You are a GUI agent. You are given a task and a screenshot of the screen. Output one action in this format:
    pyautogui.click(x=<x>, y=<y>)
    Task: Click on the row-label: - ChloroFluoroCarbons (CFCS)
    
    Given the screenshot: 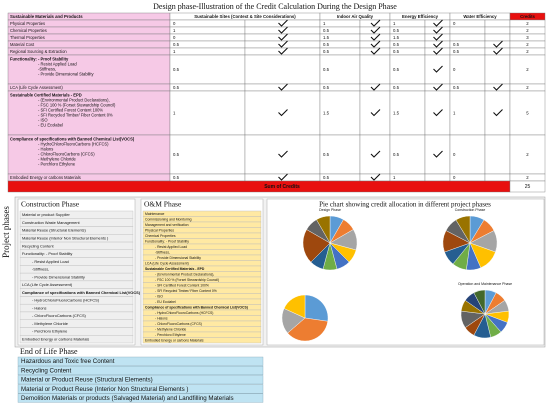 What is the action you would take?
    pyautogui.click(x=66, y=153)
    